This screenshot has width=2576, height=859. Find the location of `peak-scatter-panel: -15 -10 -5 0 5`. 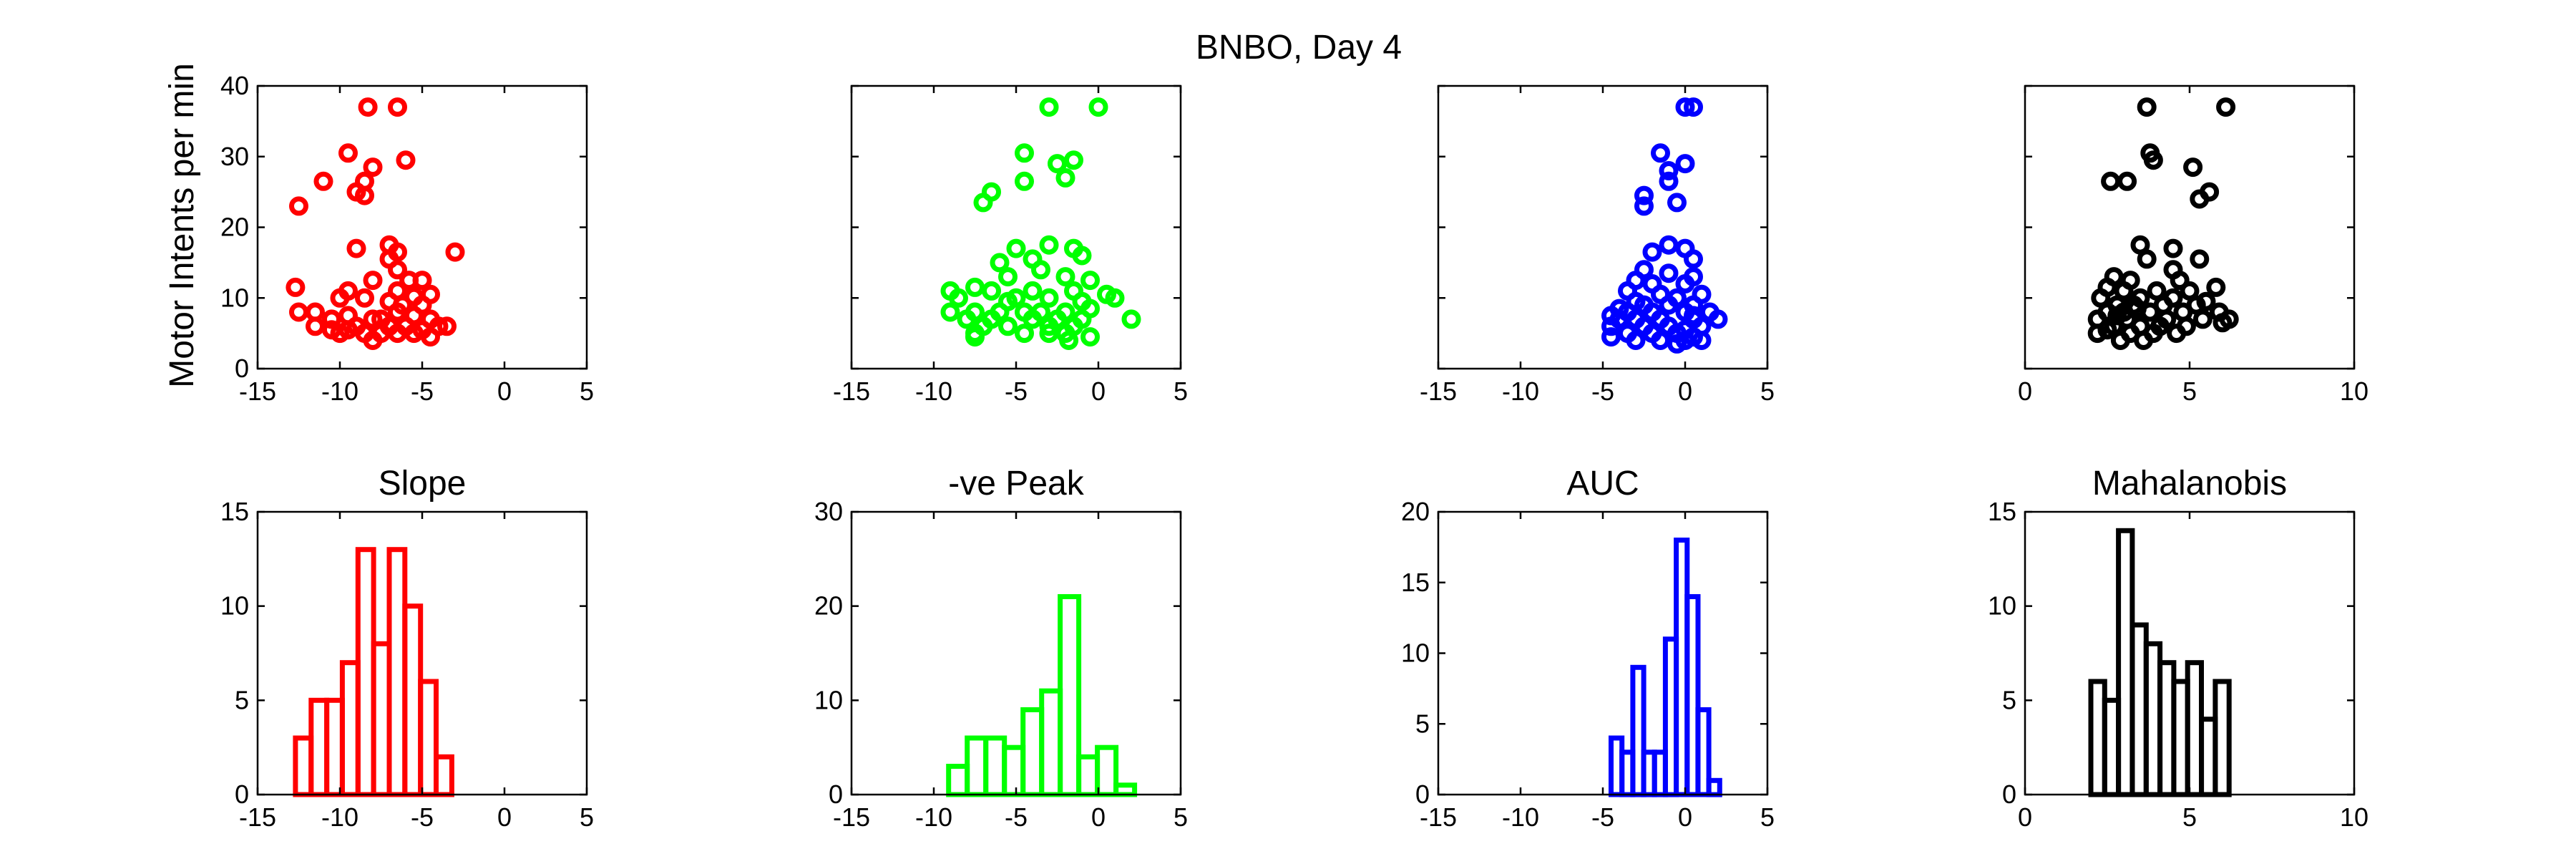

peak-scatter-panel: -15 -10 -5 0 5 is located at coordinates (1010, 245).